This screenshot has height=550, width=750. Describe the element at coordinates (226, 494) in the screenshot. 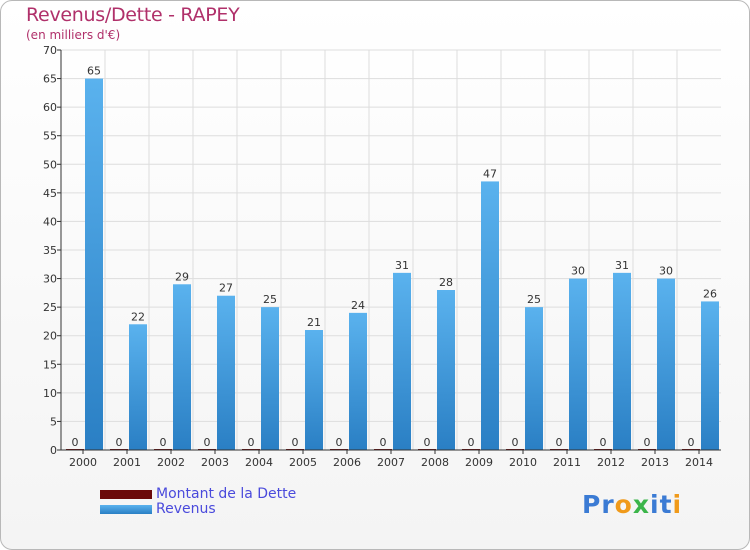

I see `legend-label-dette: Montant de la Dette` at that location.